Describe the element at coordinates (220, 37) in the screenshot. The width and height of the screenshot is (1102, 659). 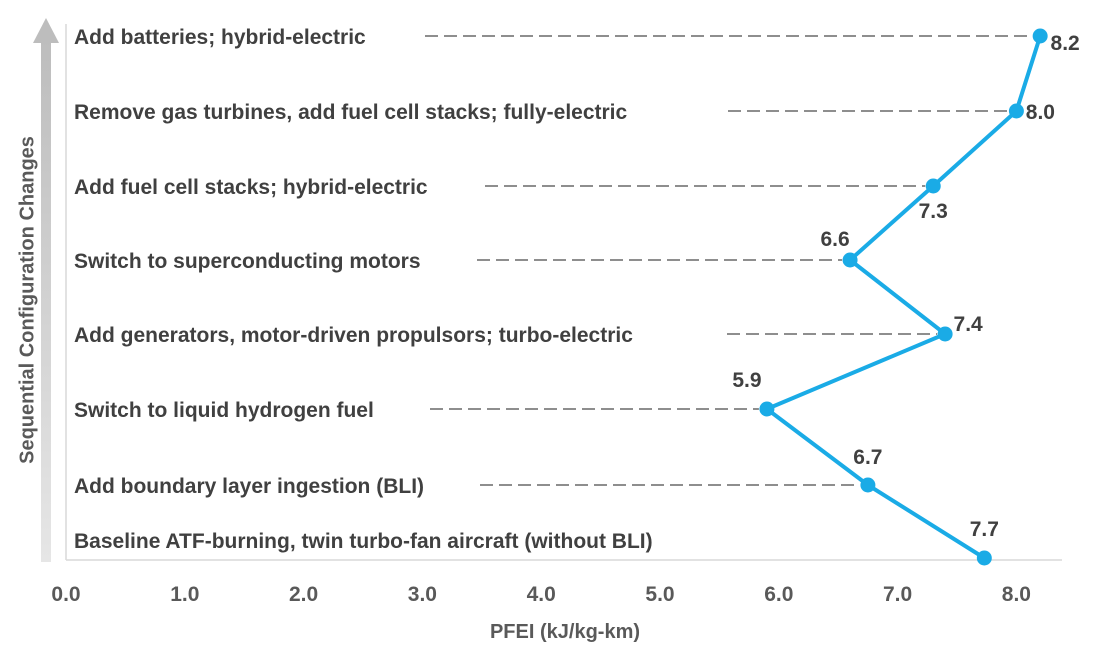
I see `category-label: Add batteries; hybrid-electric` at that location.